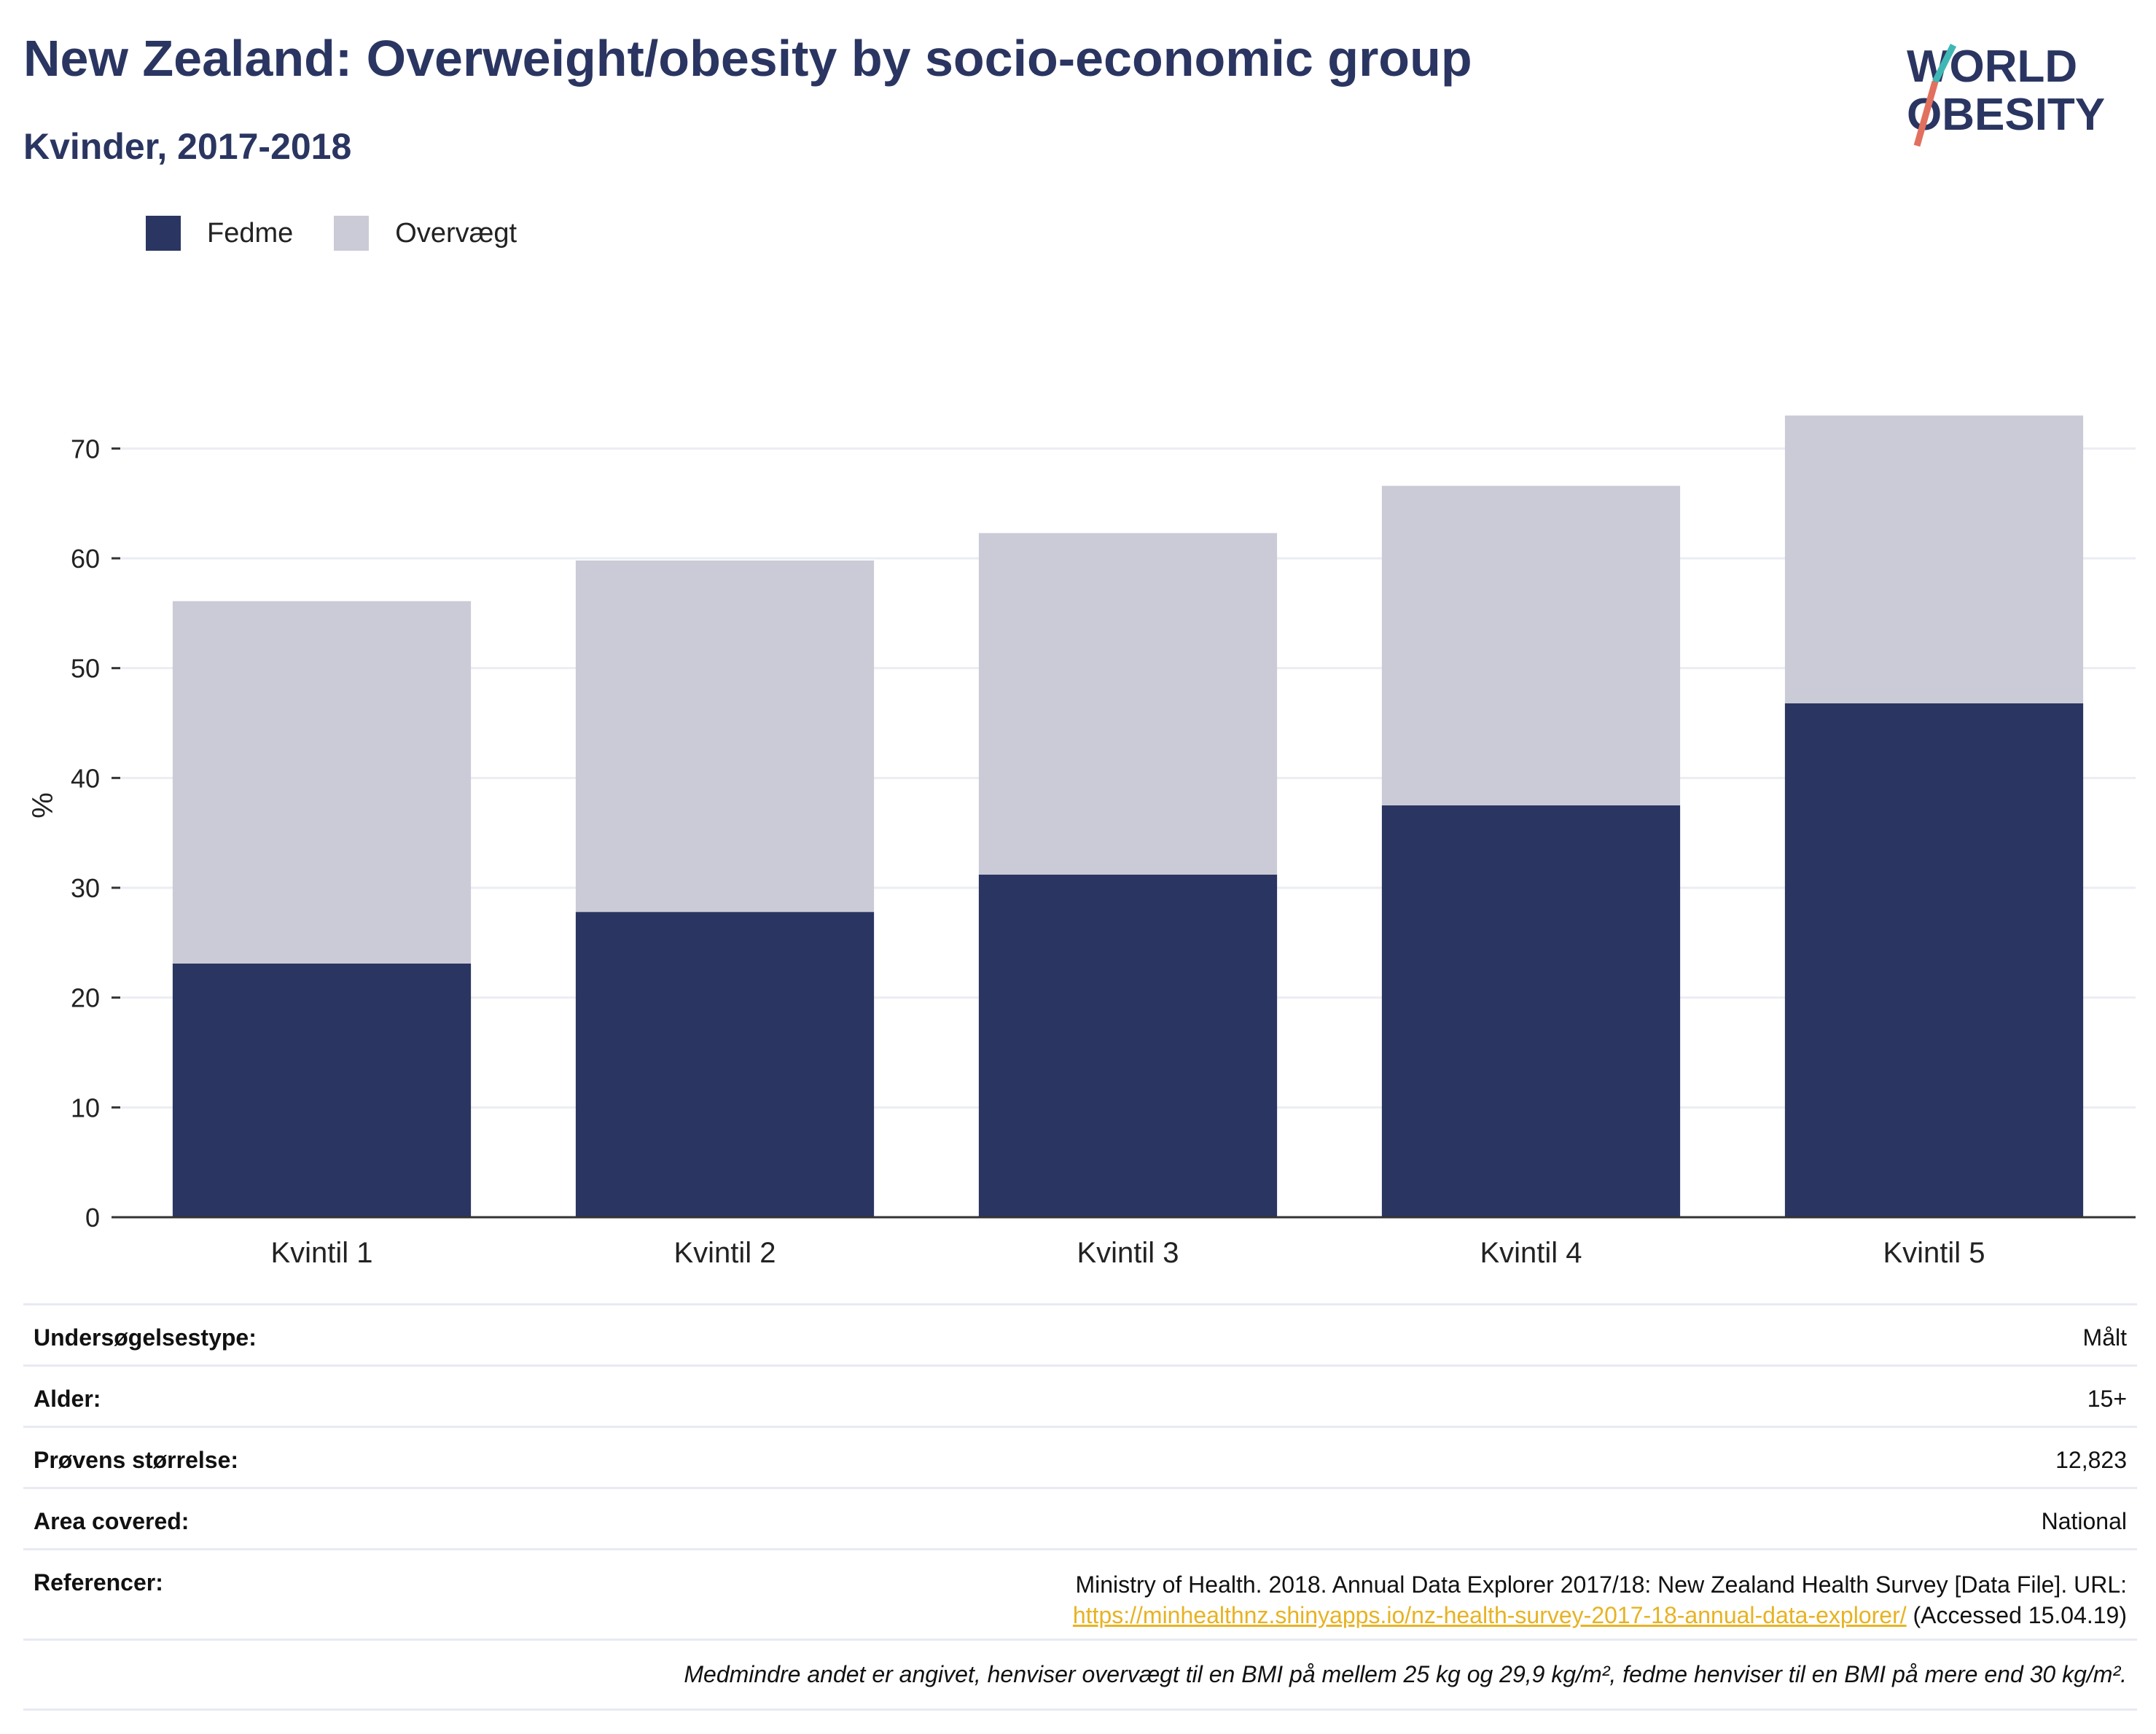 This screenshot has width=2156, height=1734. What do you see at coordinates (724, 1253) in the screenshot?
I see `x-tick-label: Kvintil 2` at bounding box center [724, 1253].